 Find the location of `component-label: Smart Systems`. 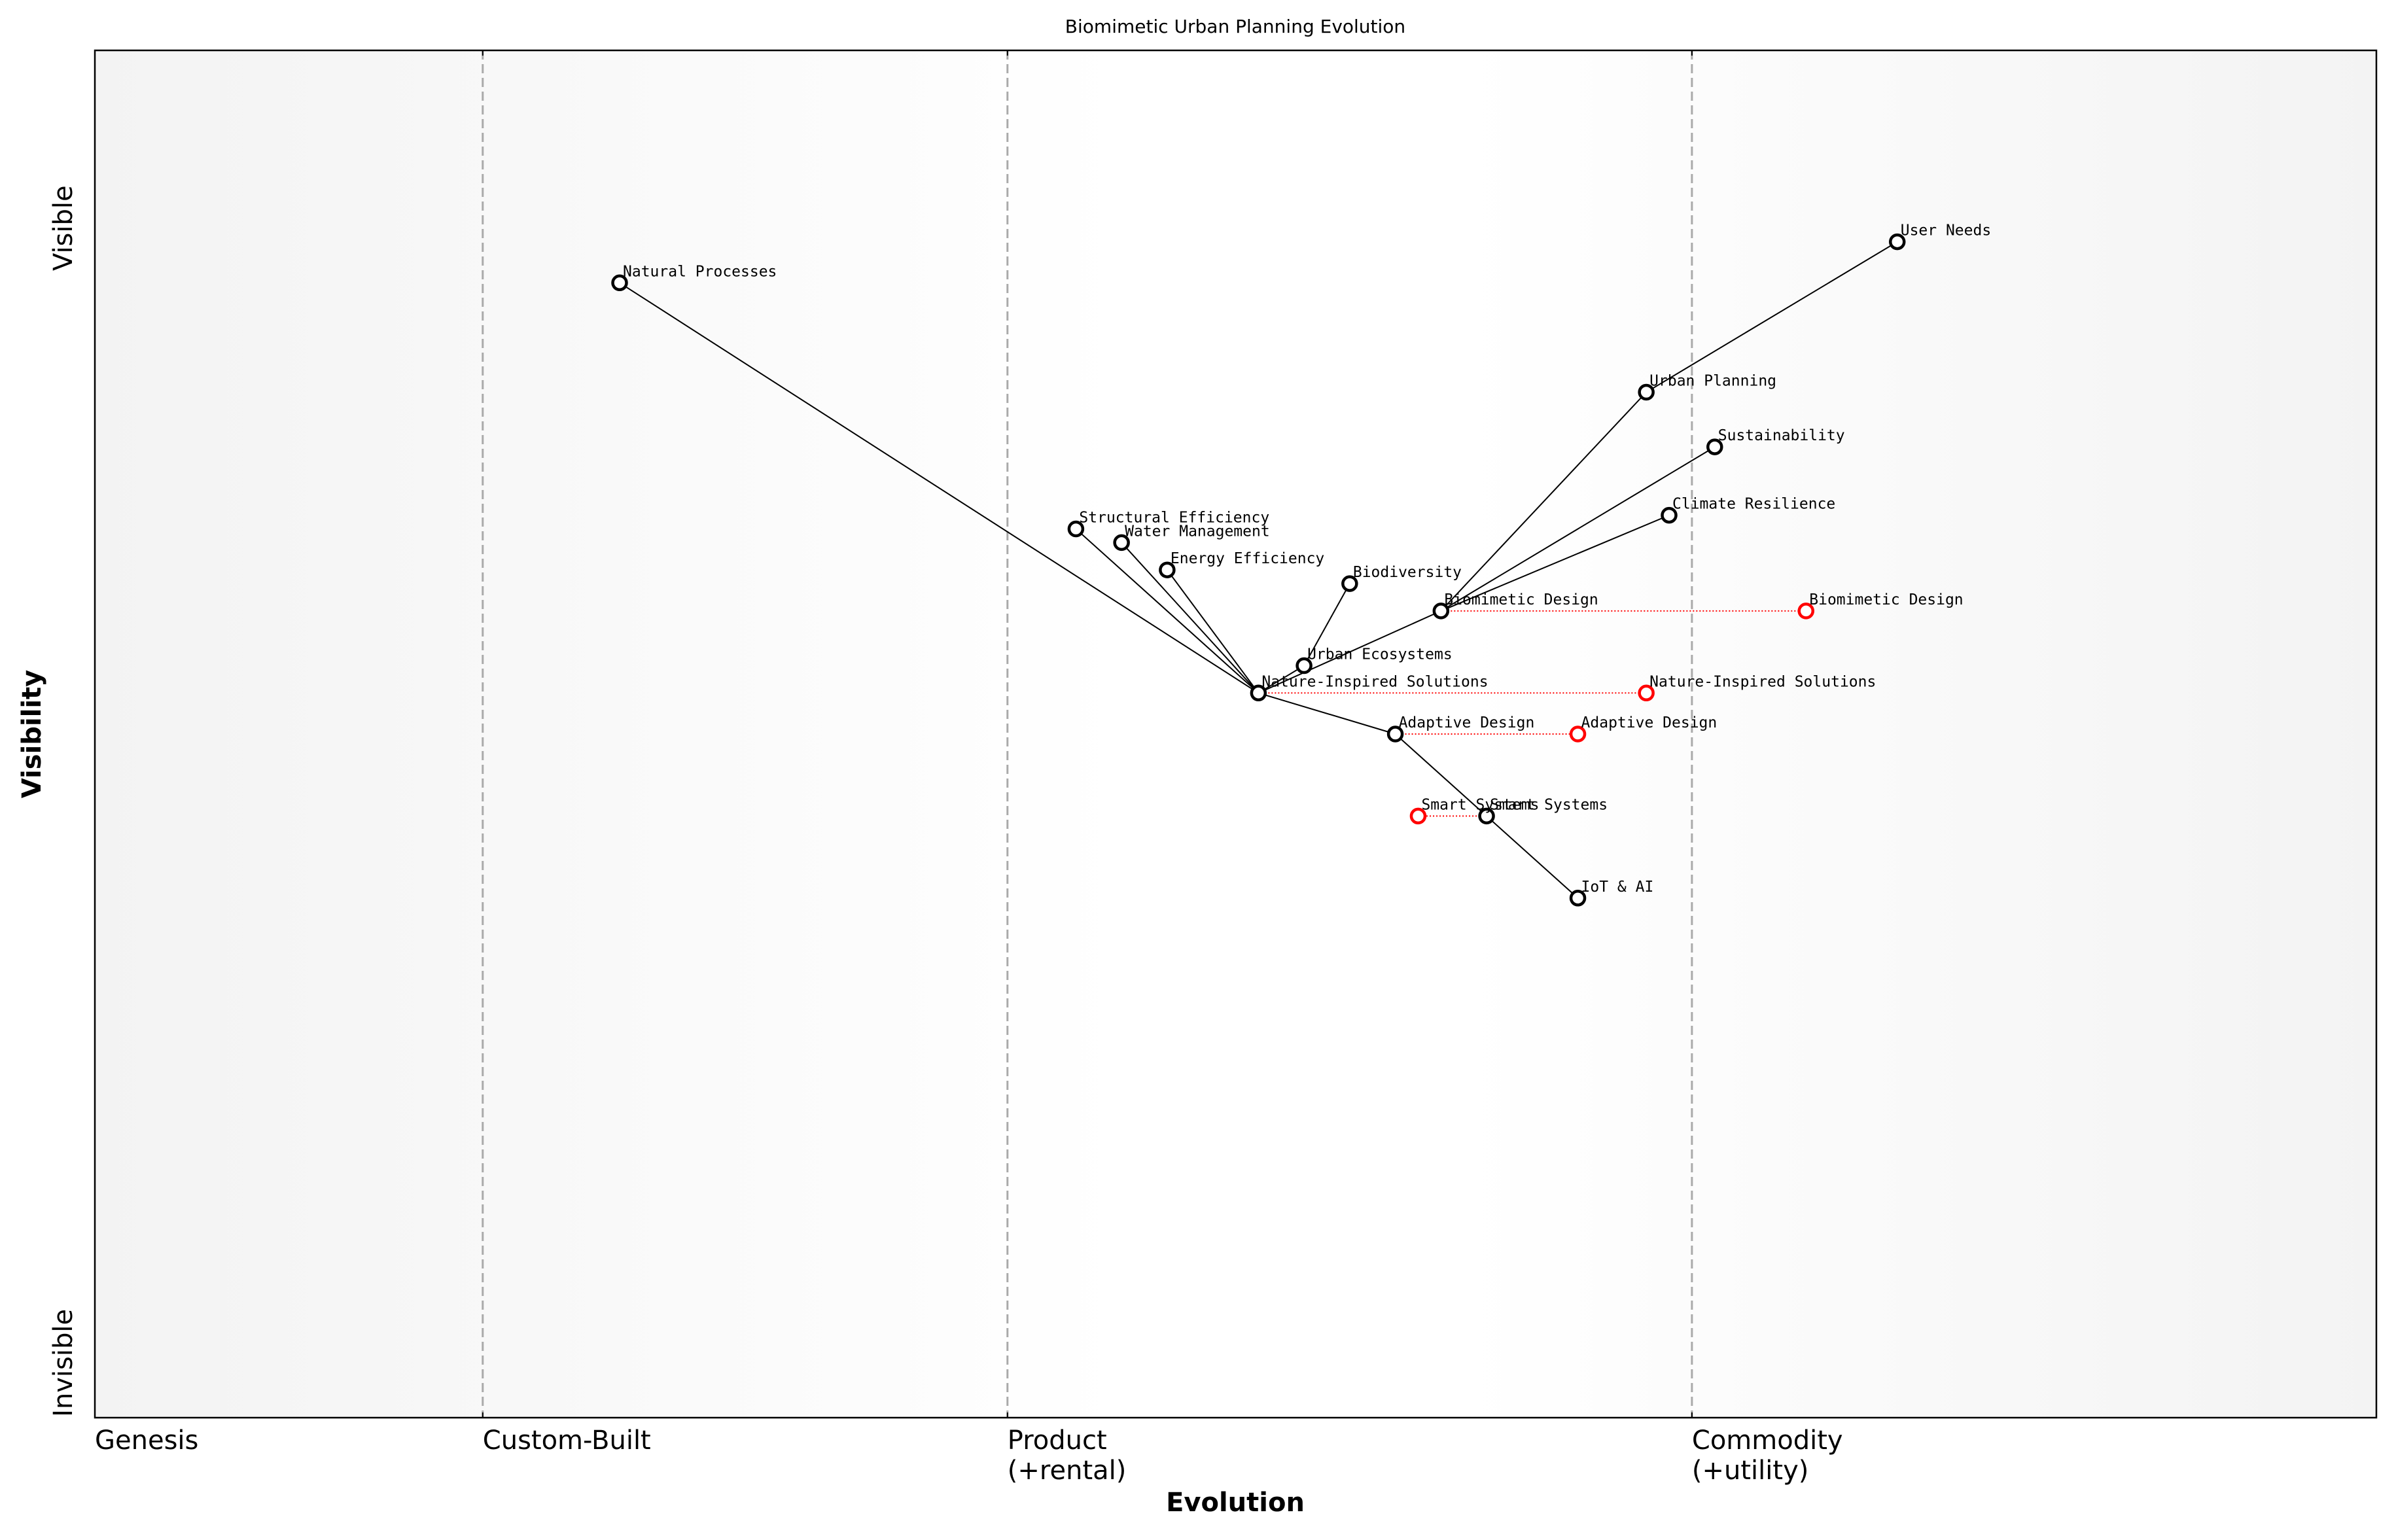

component-label: Smart Systems is located at coordinates (1549, 804).